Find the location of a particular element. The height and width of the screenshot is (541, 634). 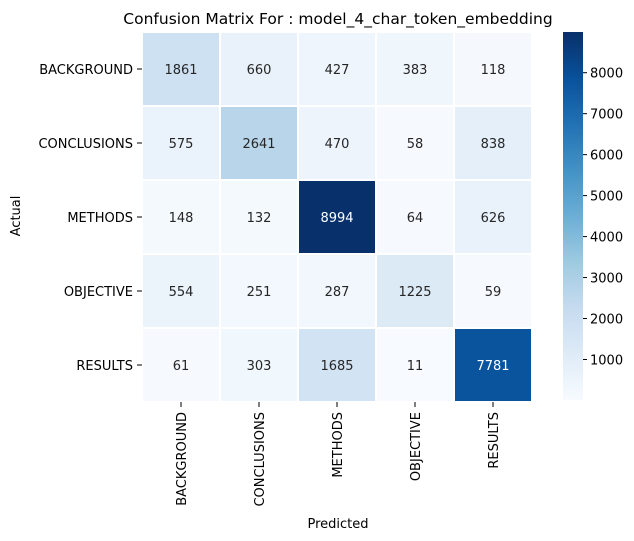

x-tick-label: RESULTS is located at coordinates (494, 440).